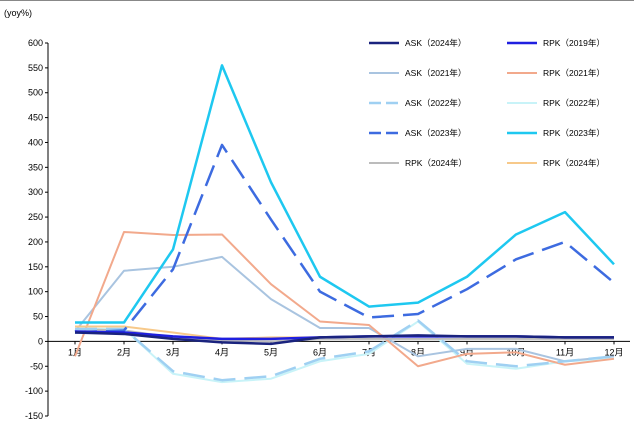 This screenshot has width=634, height=424. I want to click on legend-item: ASK（2024年）, so click(417, 43).